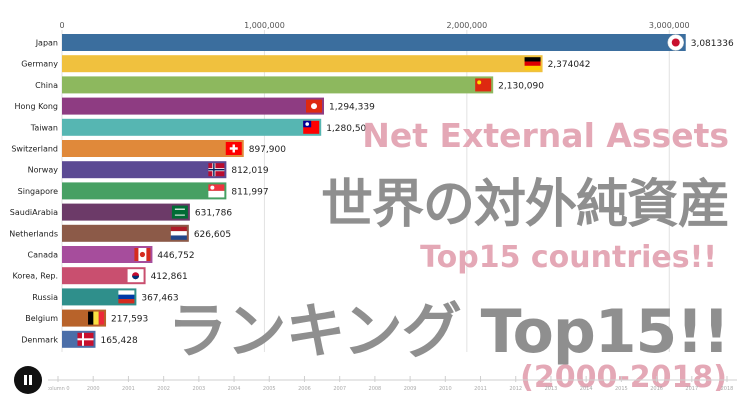 Image resolution: width=739 pixels, height=415 pixels. What do you see at coordinates (34, 149) in the screenshot?
I see `category-label: Switzerland` at bounding box center [34, 149].